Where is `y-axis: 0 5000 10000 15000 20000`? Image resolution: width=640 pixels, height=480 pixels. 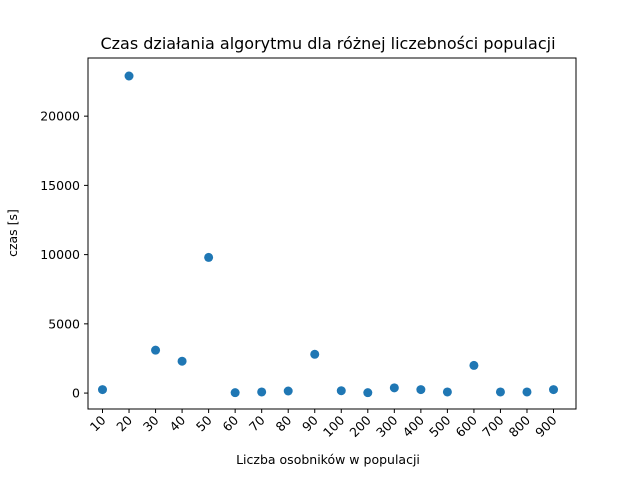 y-axis: 0 5000 10000 15000 20000 is located at coordinates (64, 255).